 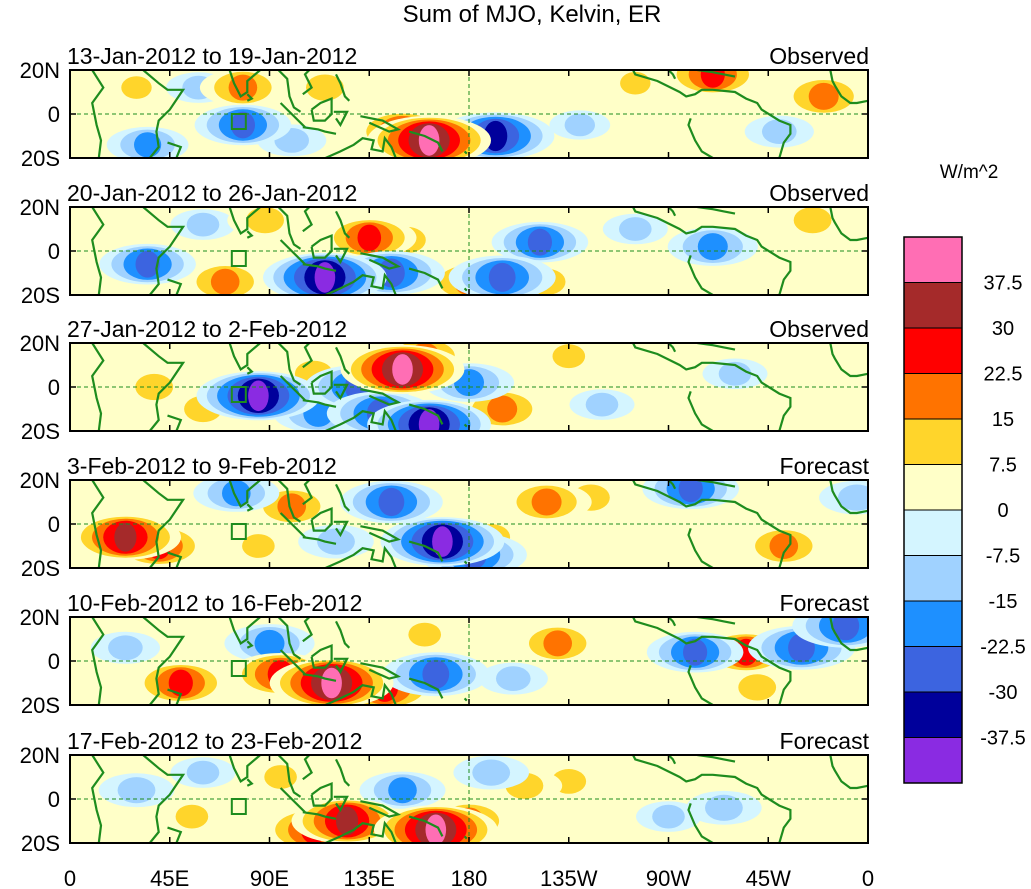 I want to click on colorbar-label: 0, so click(x=1002, y=511).